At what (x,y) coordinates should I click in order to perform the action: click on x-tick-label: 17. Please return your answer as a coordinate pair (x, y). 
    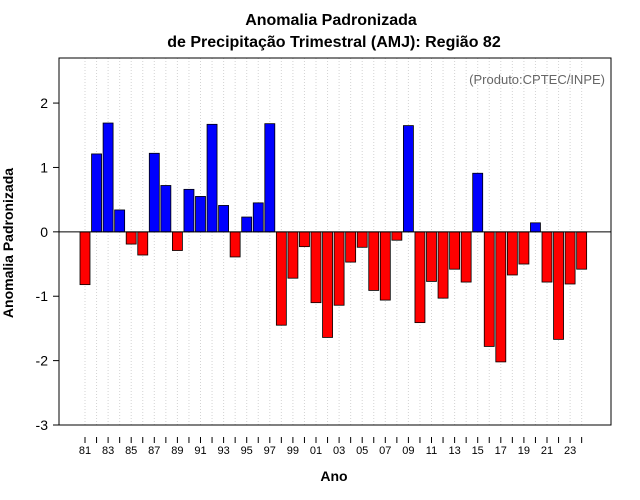
    Looking at the image, I should click on (501, 451).